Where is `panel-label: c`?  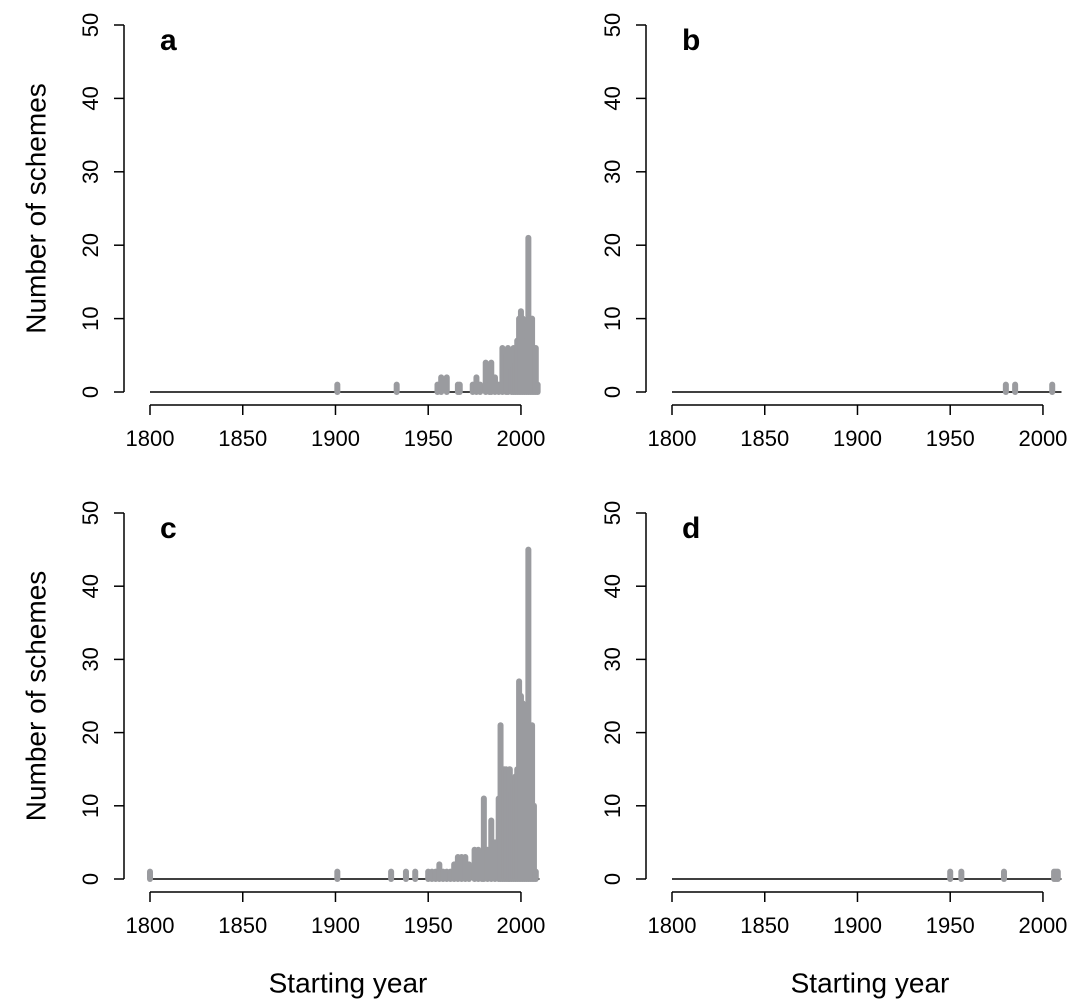
panel-label: c is located at coordinates (168, 528).